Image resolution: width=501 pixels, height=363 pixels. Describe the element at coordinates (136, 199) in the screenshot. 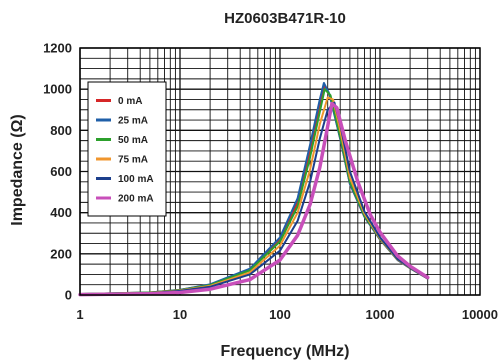

I see `legend-entry: 200 mA` at that location.